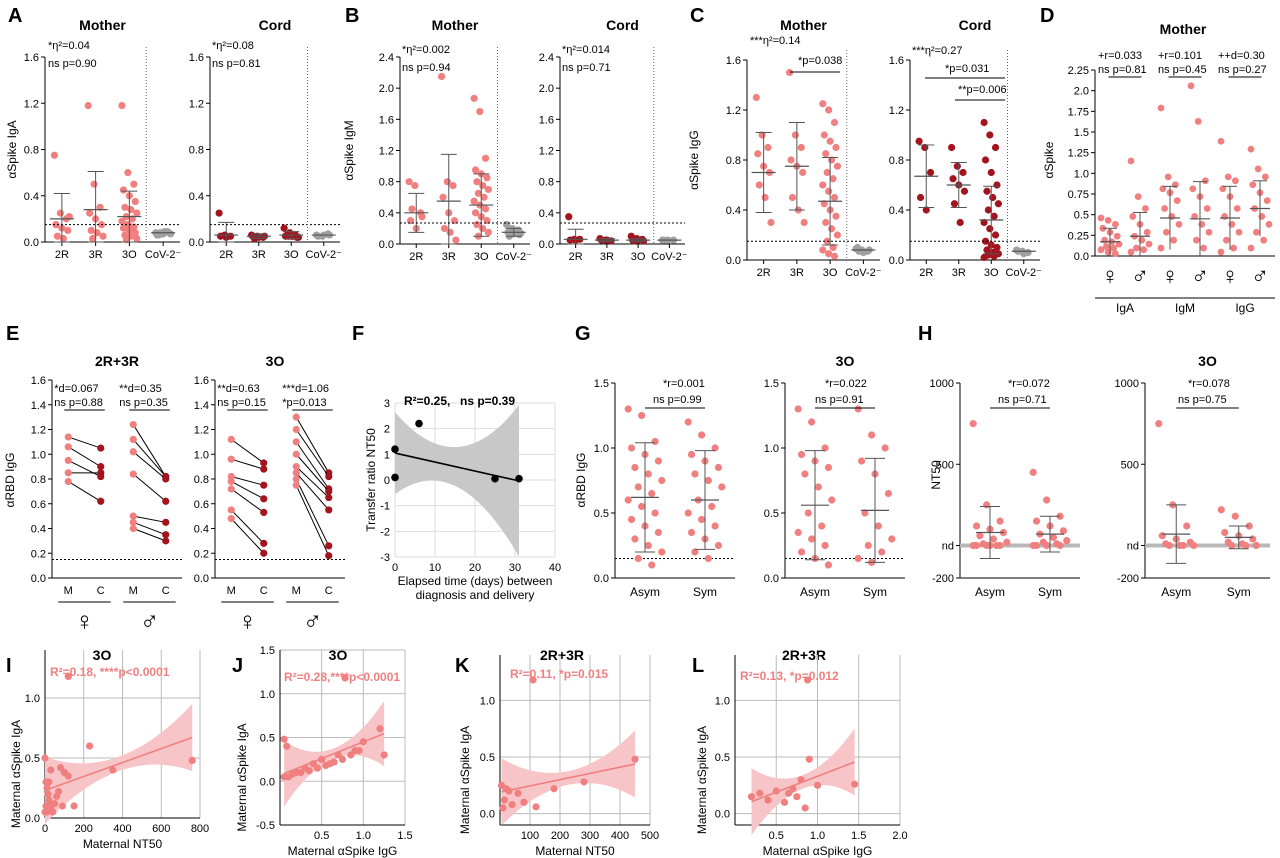 The height and width of the screenshot is (858, 1280). I want to click on stat-label: *η²=0.08, so click(233, 46).